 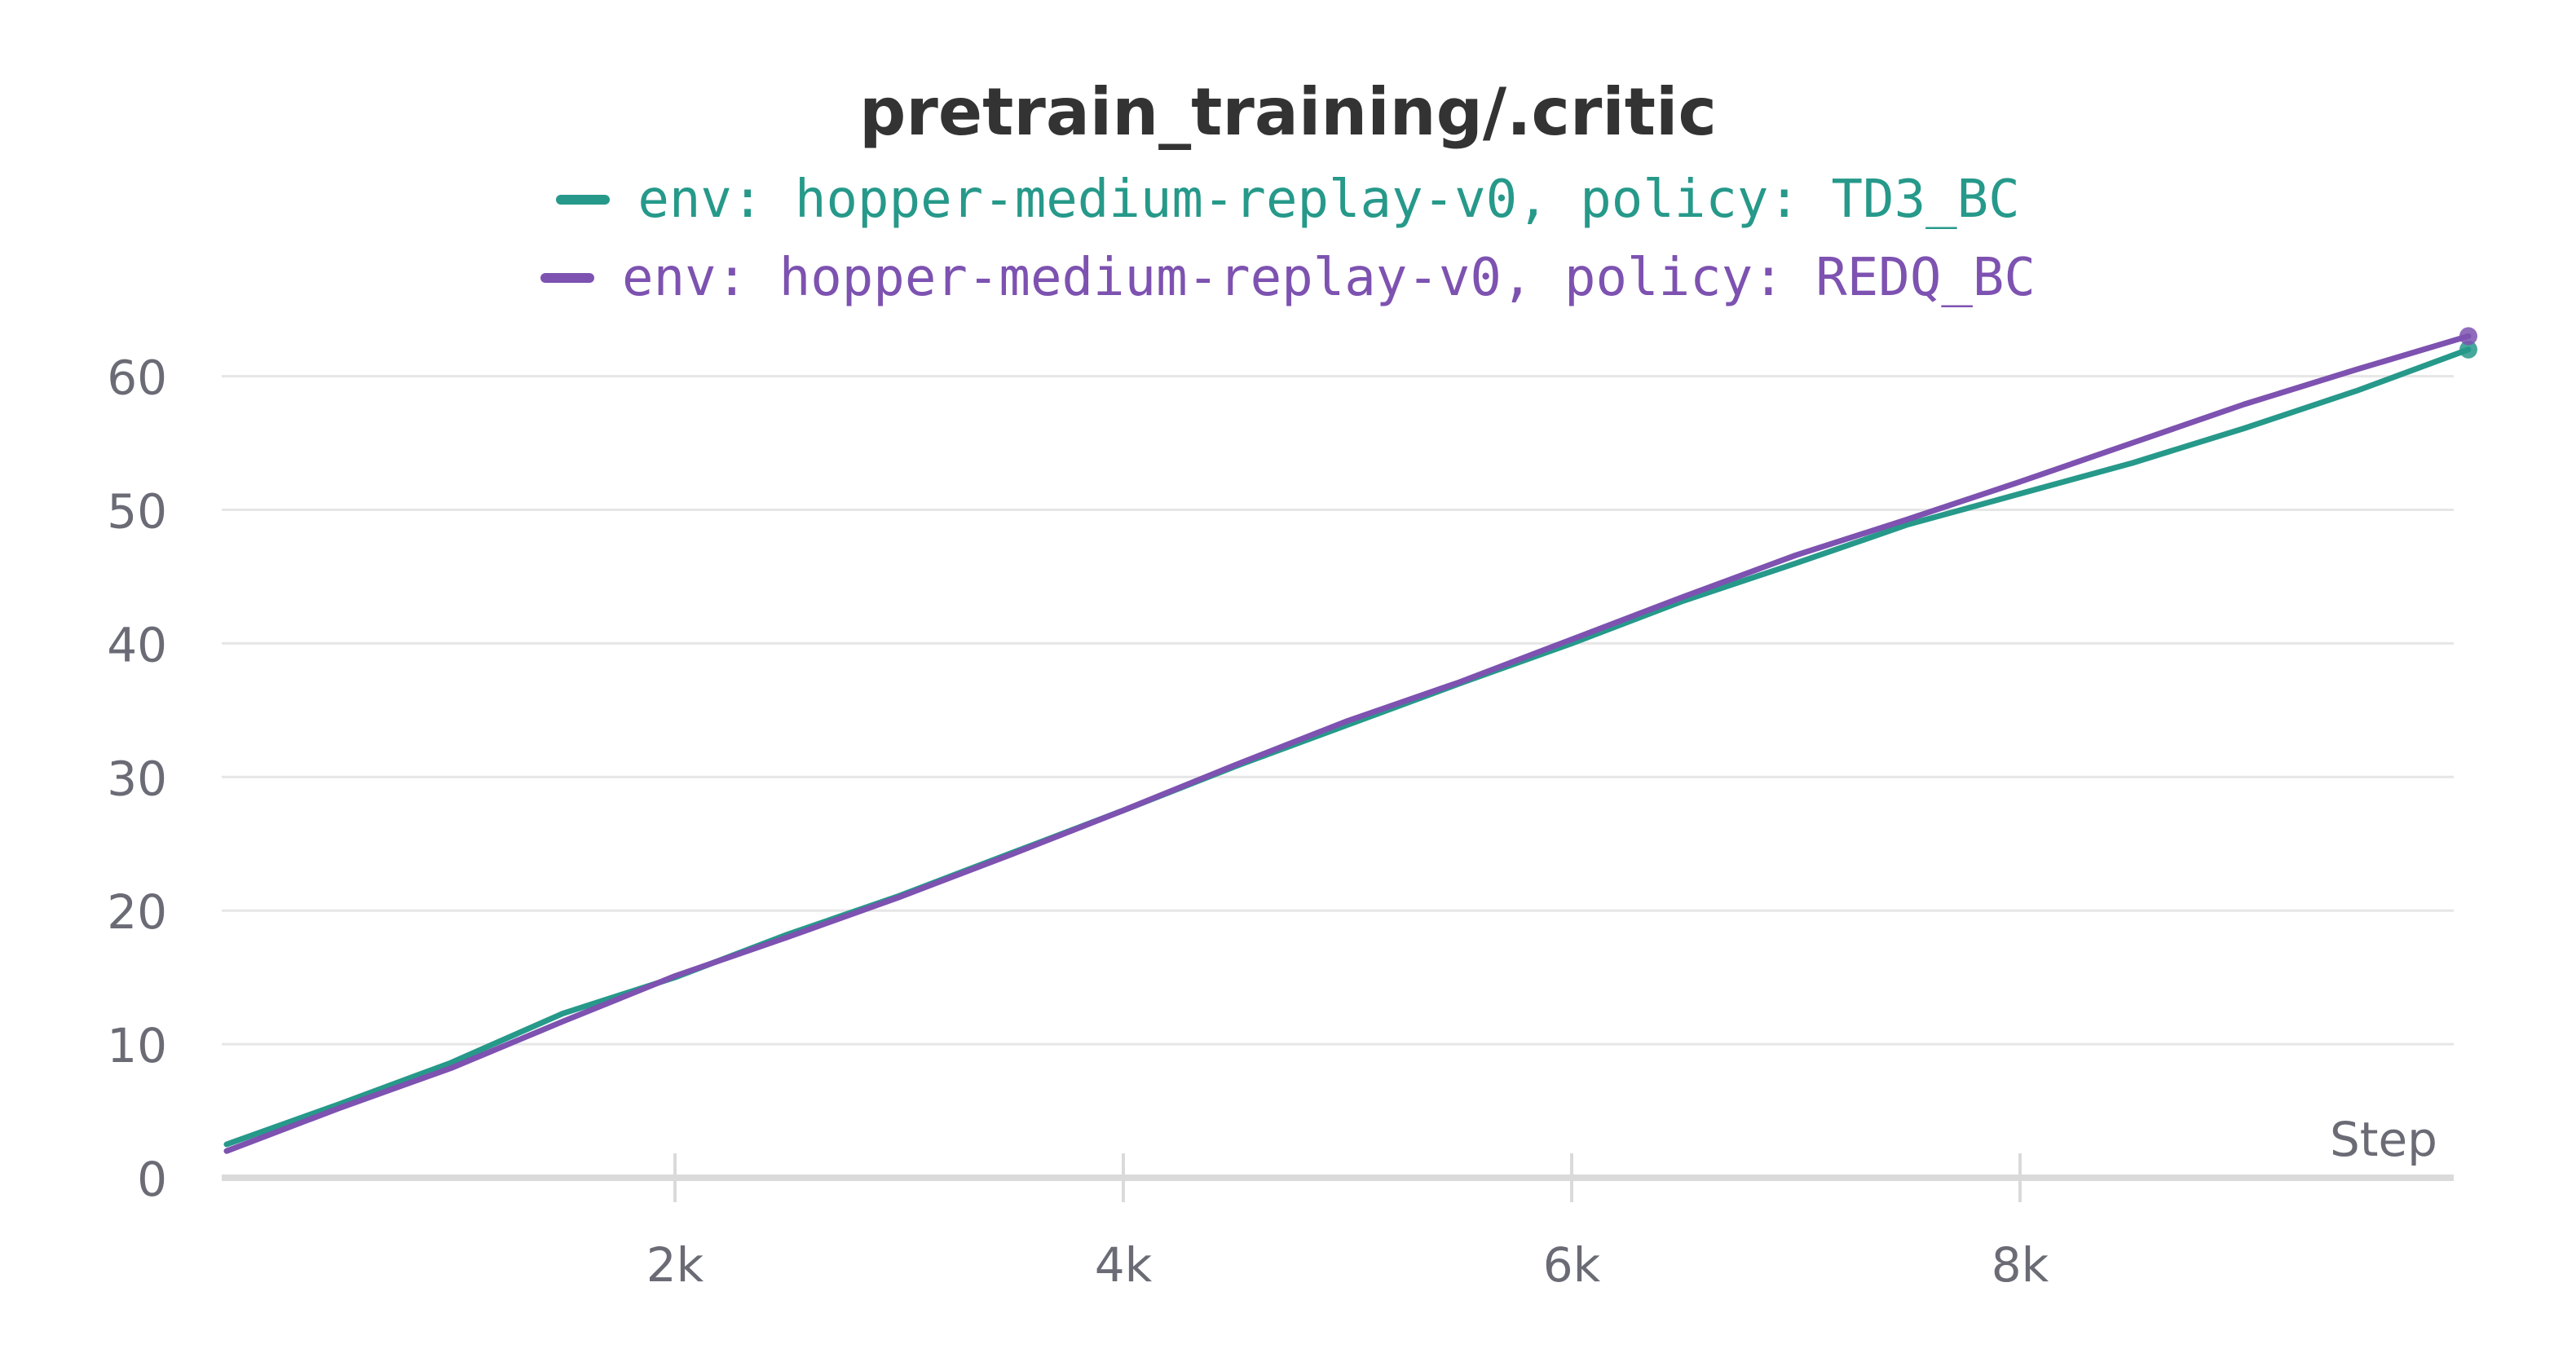 I want to click on y-tick-label: 60, so click(x=137, y=378).